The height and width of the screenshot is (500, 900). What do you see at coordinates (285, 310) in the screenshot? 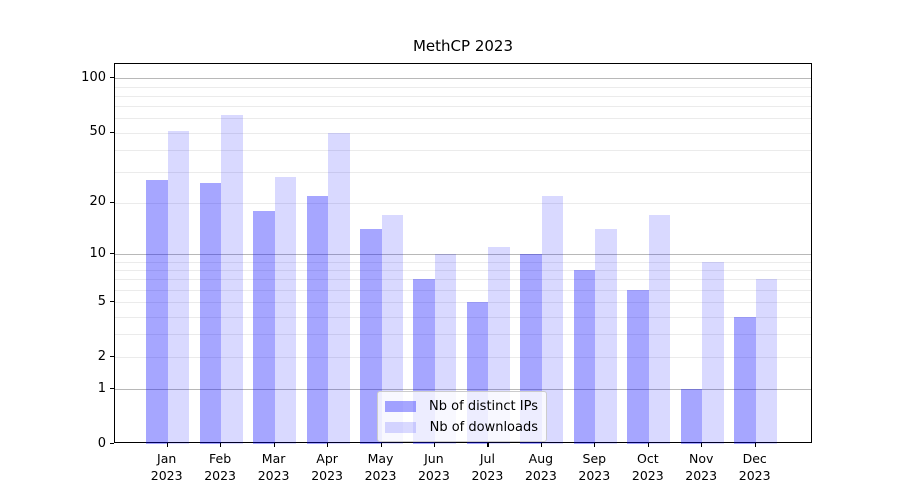
I see `bar-downloads-mar` at bounding box center [285, 310].